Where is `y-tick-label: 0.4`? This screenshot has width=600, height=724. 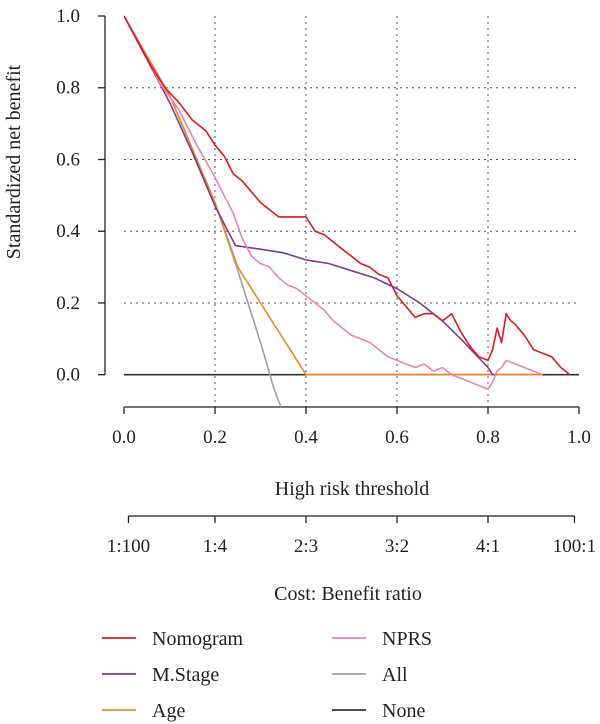
y-tick-label: 0.4 is located at coordinates (68, 231).